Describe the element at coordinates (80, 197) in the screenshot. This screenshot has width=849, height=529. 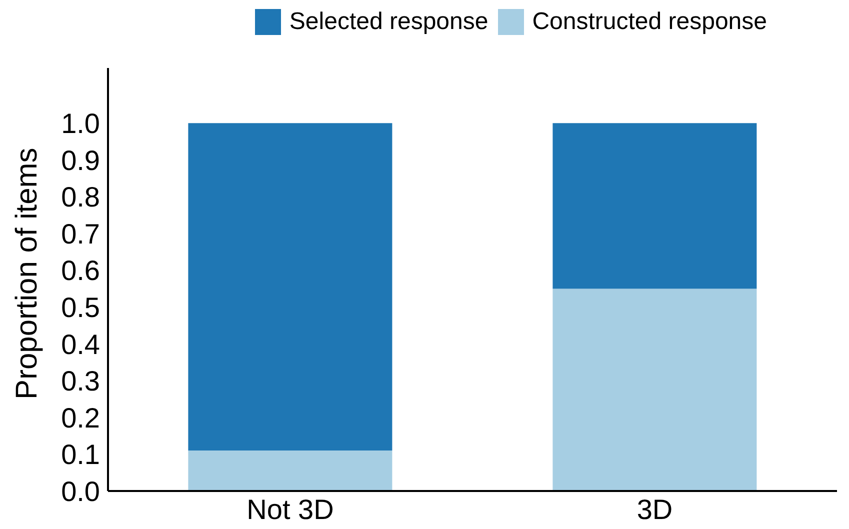
I see `y-tick-label: 0.8` at that location.